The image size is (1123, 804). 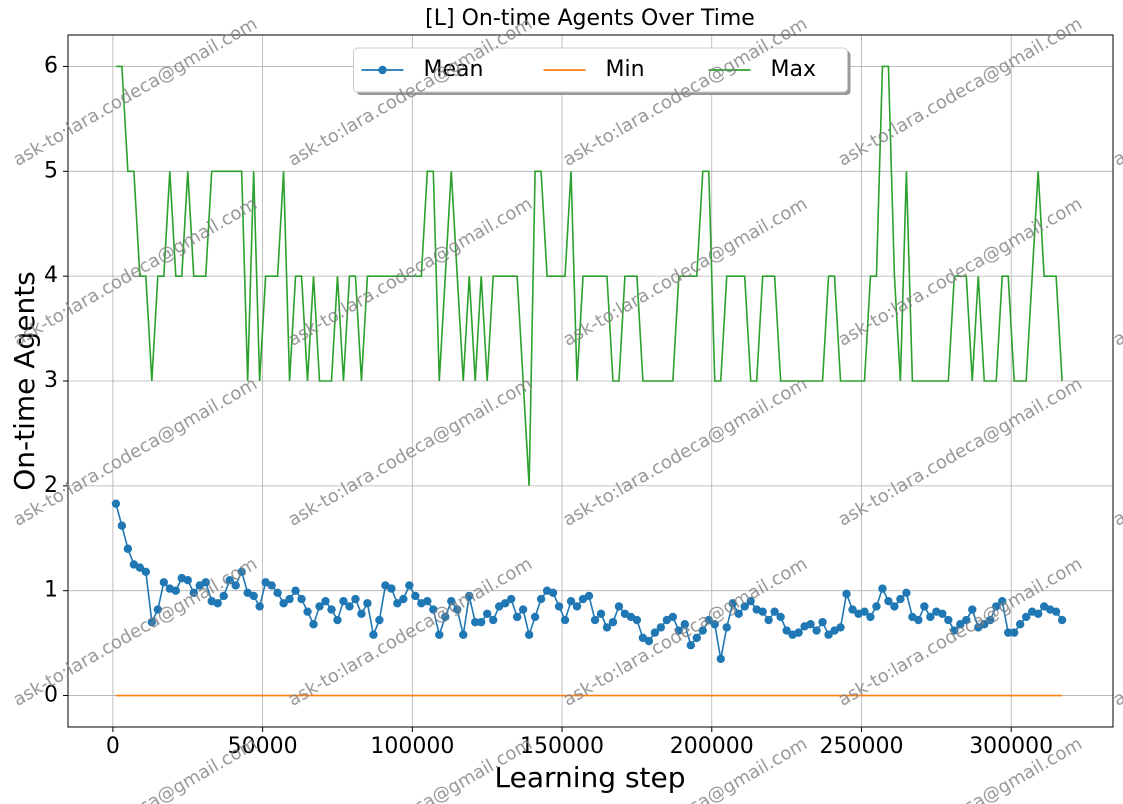 What do you see at coordinates (263, 746) in the screenshot?
I see `x-tick-label: 50000` at bounding box center [263, 746].